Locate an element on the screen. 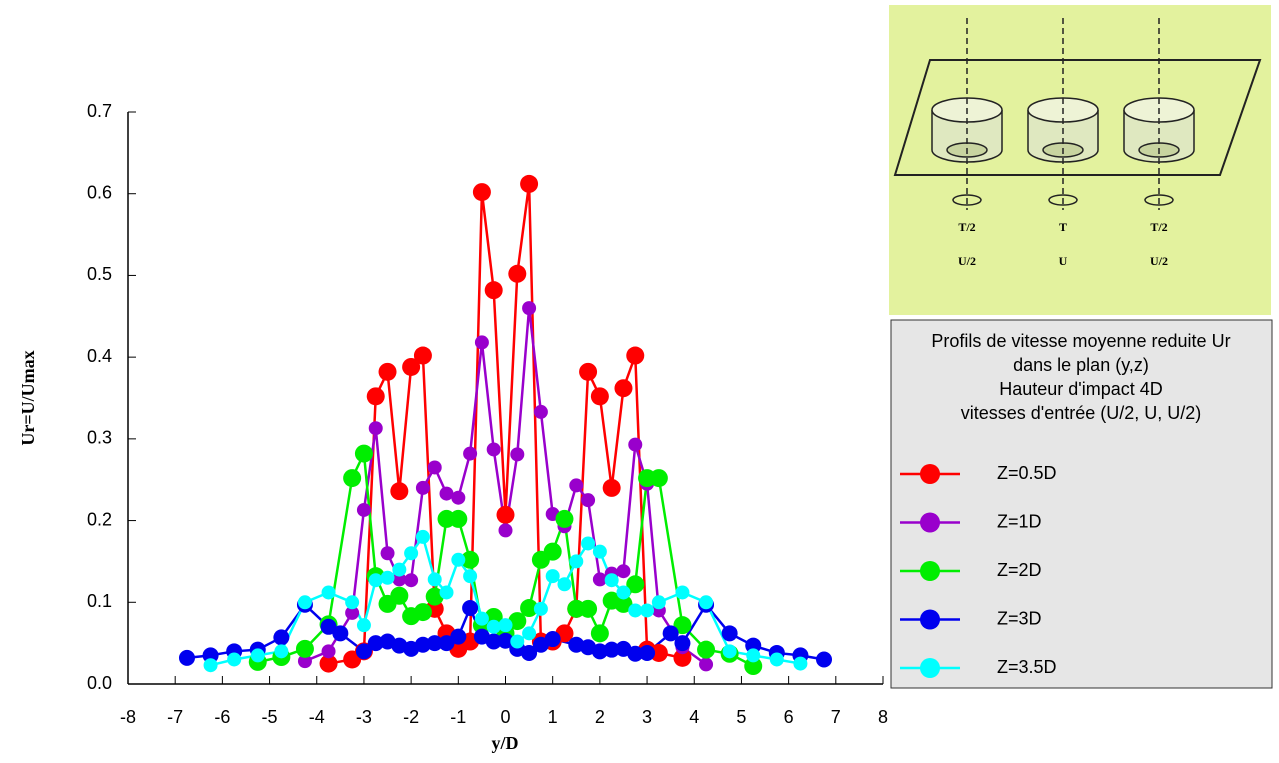  x-tick-label: -3 is located at coordinates (364, 717).